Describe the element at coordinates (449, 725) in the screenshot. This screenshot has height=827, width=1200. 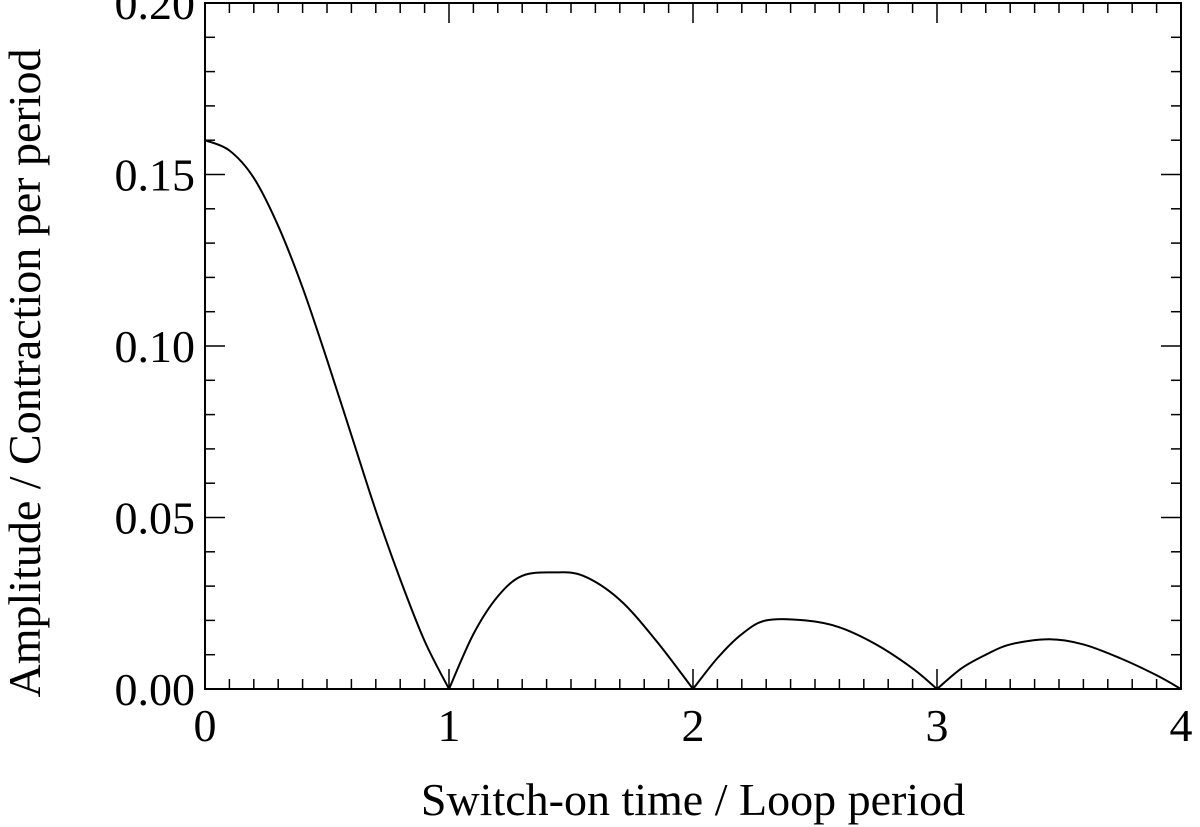
I see `x-tick-label: 1` at that location.